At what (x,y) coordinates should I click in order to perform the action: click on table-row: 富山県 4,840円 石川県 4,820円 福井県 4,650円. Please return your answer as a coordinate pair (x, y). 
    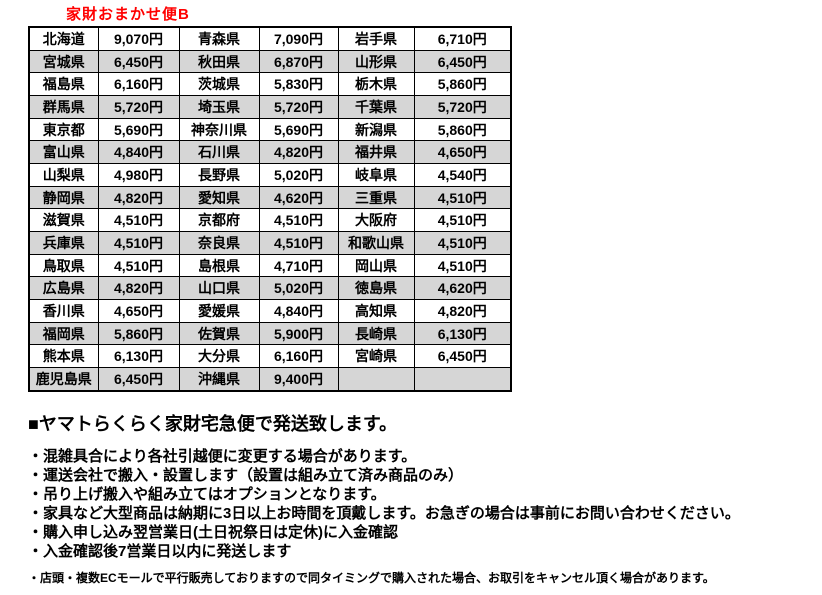
    Looking at the image, I should click on (270, 152).